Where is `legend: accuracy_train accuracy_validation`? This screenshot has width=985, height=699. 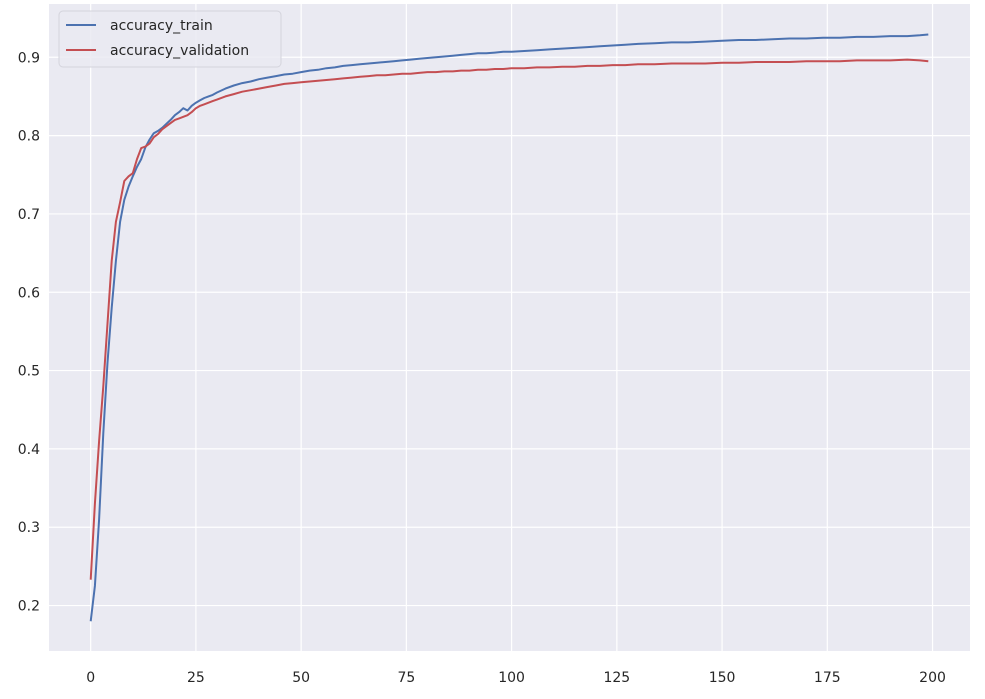 legend: accuracy_train accuracy_validation is located at coordinates (170, 39).